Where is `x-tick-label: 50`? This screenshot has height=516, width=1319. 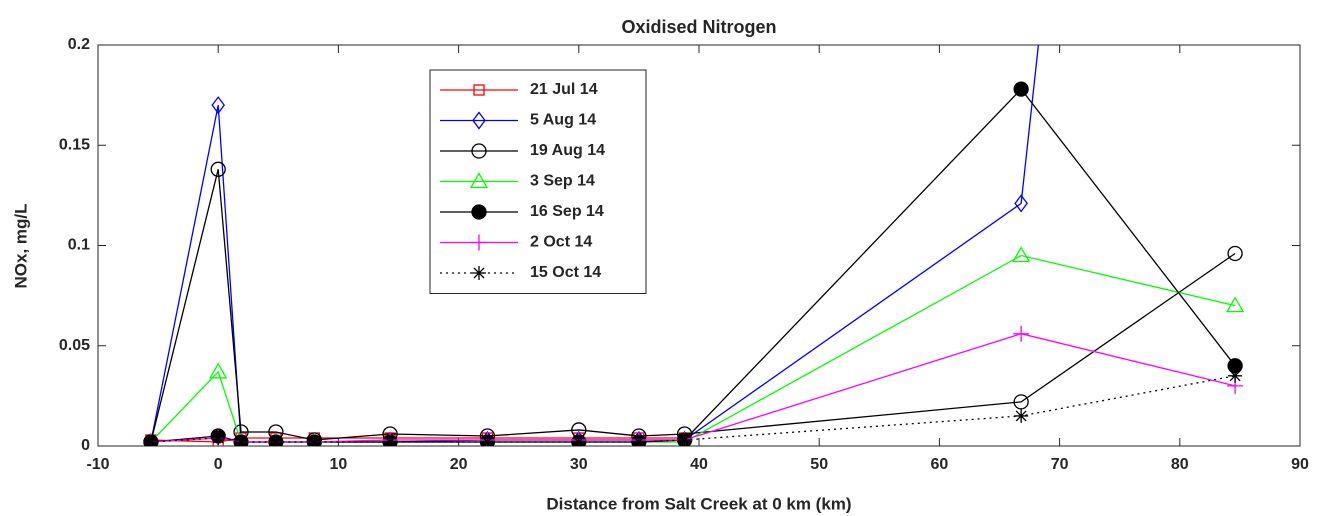 x-tick-label: 50 is located at coordinates (819, 464).